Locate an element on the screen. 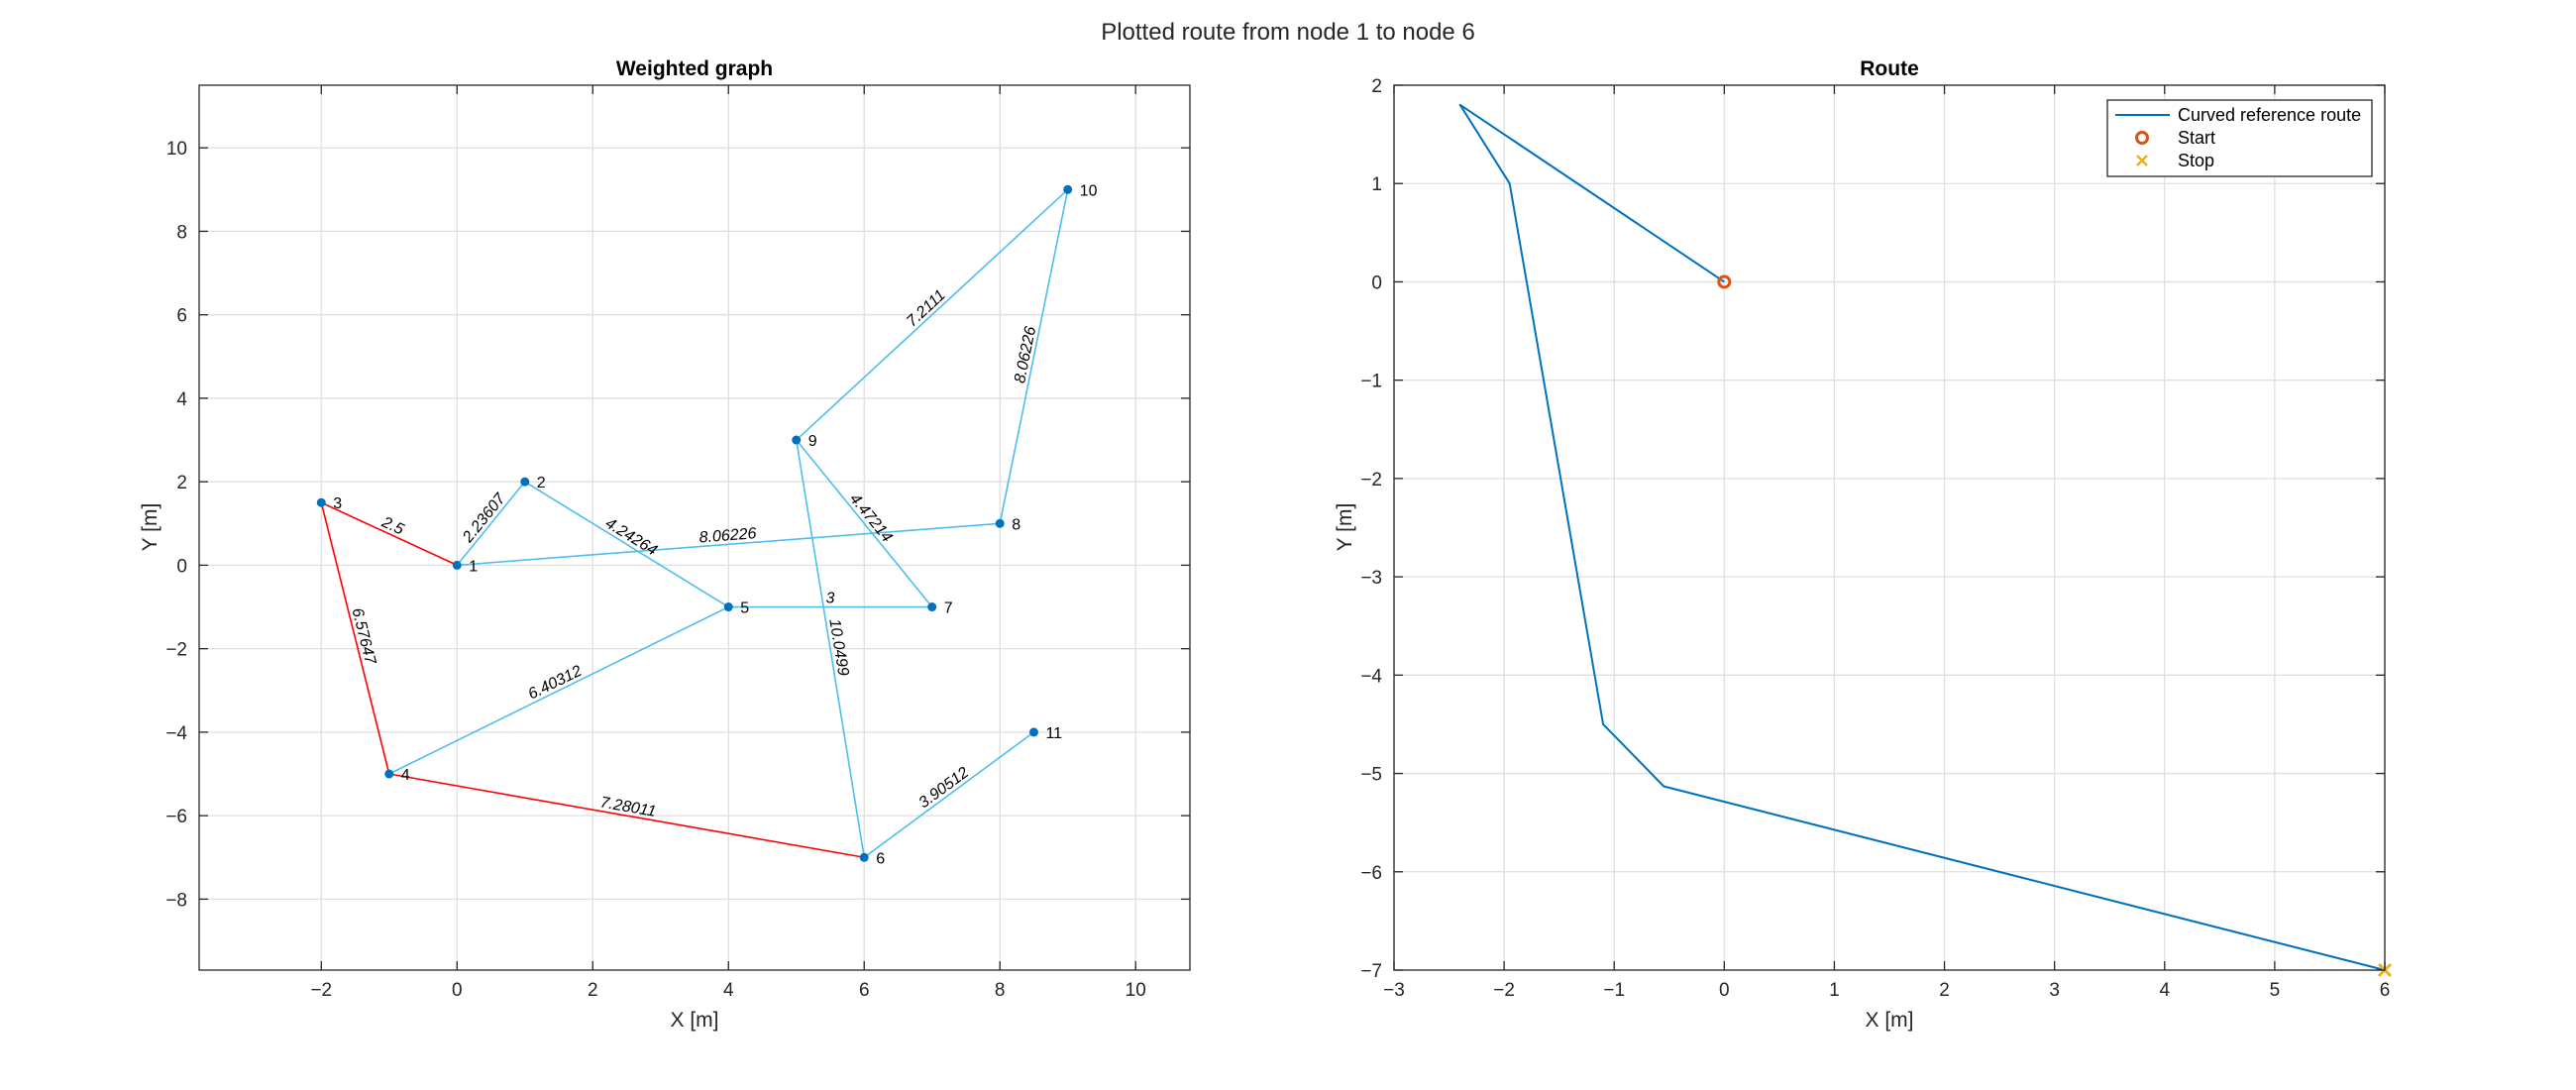 The image size is (2576, 1090). route-title: Route is located at coordinates (1889, 68).